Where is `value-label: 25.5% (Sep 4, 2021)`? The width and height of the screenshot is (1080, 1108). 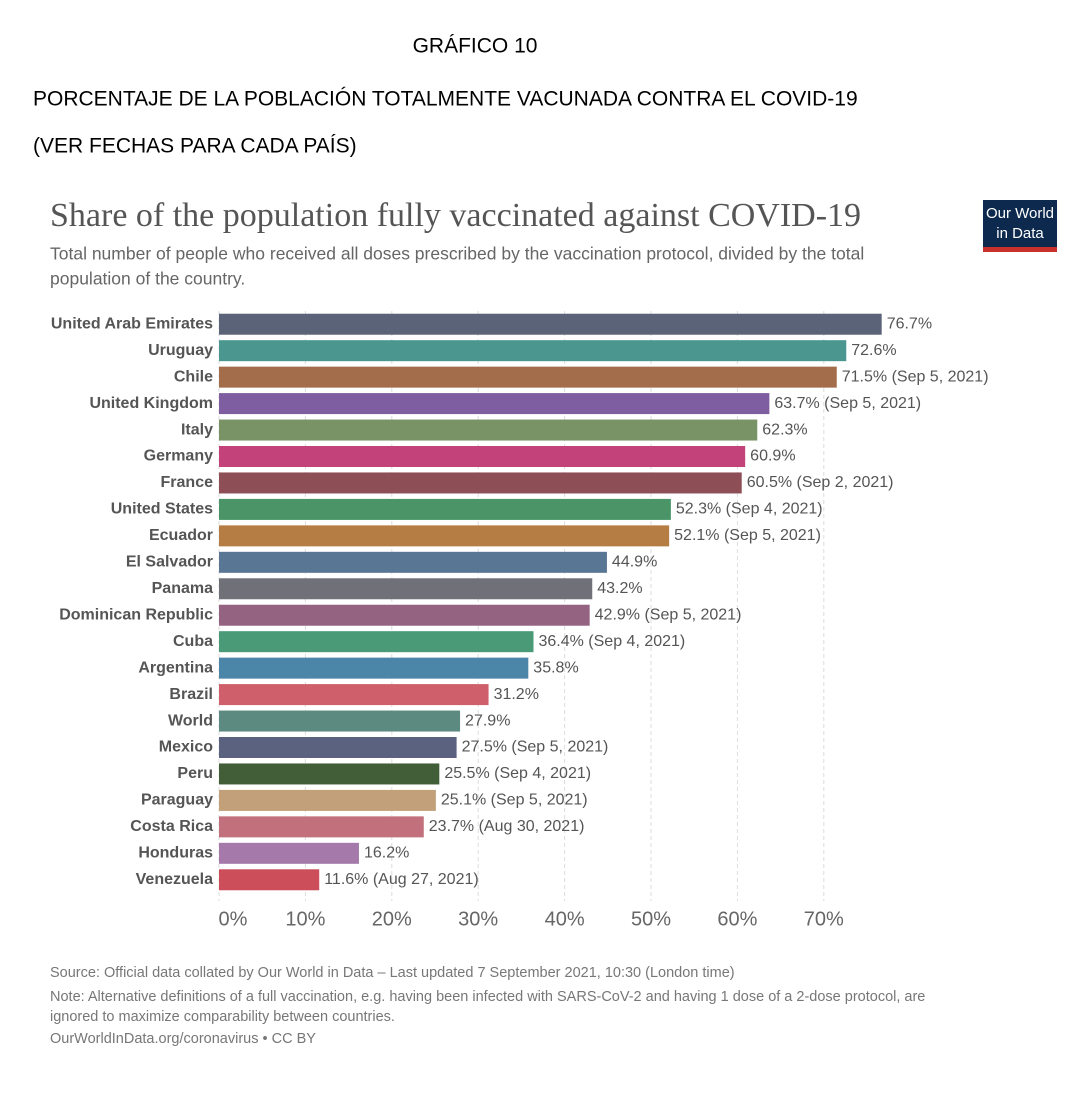
value-label: 25.5% (Sep 4, 2021) is located at coordinates (517, 773).